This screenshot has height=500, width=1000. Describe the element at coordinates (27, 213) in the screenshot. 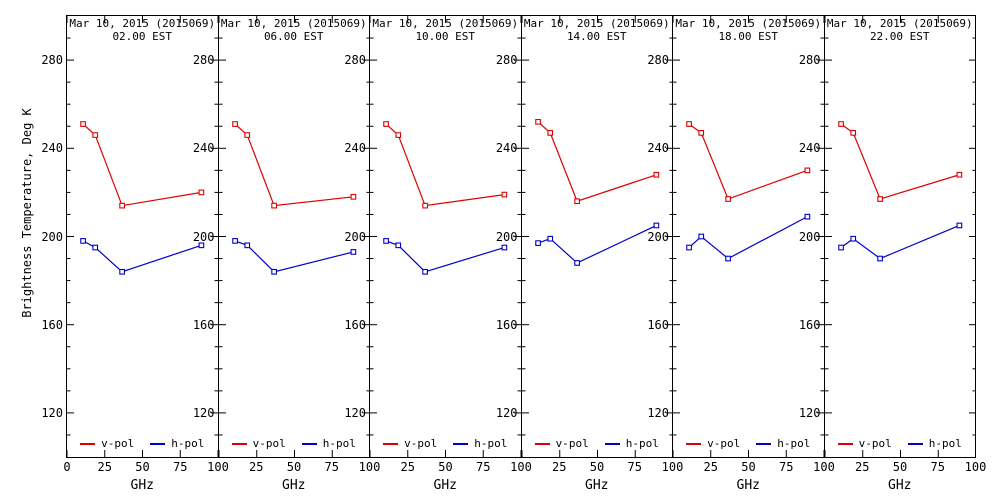

I see `y-axis-title: Brightness Temperature, Deg K` at that location.